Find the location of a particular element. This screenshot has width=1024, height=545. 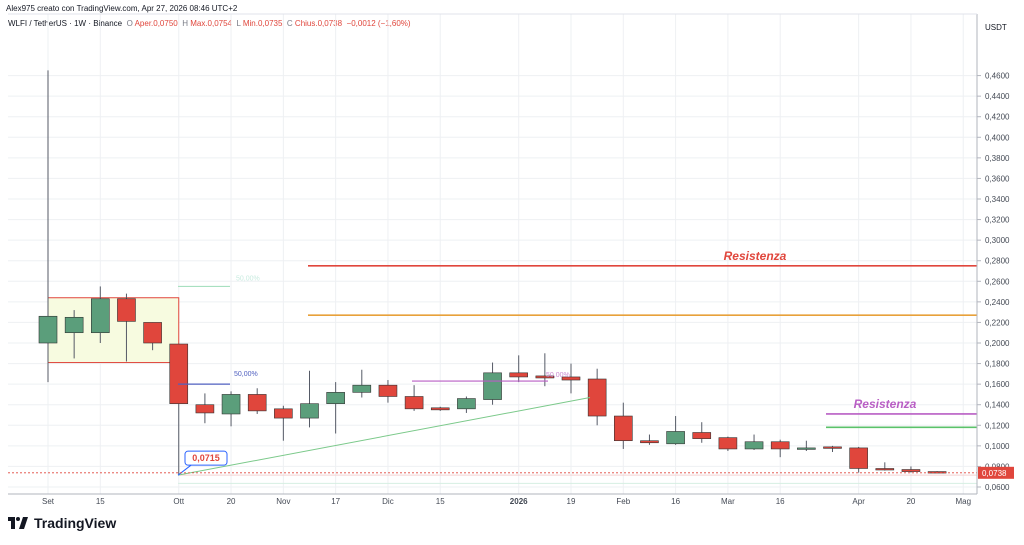

y-tick-label: 0,3800 is located at coordinates (997, 158).